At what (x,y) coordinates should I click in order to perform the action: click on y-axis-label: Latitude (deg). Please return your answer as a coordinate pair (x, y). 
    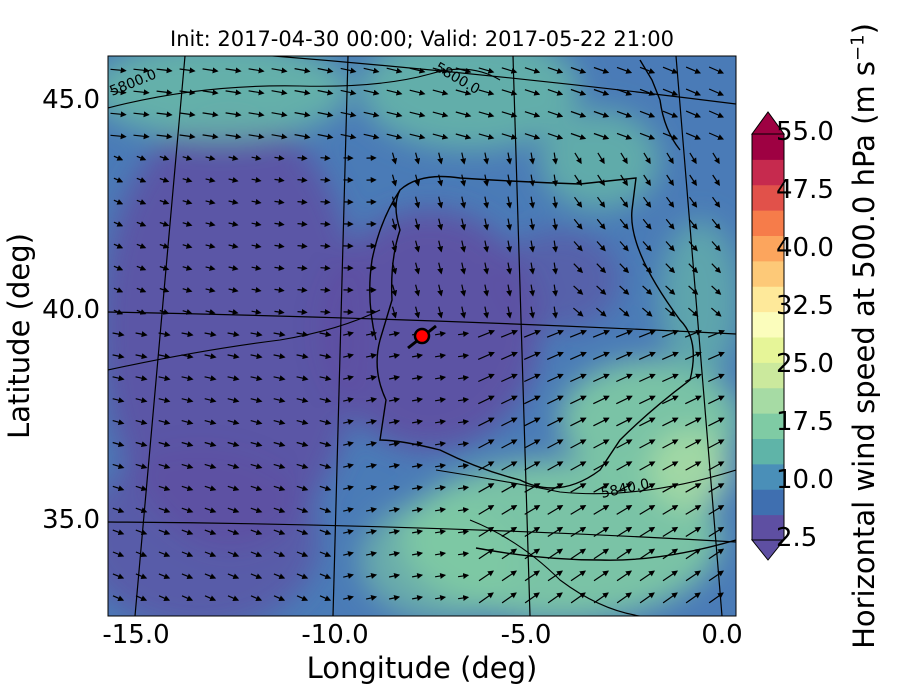
    Looking at the image, I should click on (19, 336).